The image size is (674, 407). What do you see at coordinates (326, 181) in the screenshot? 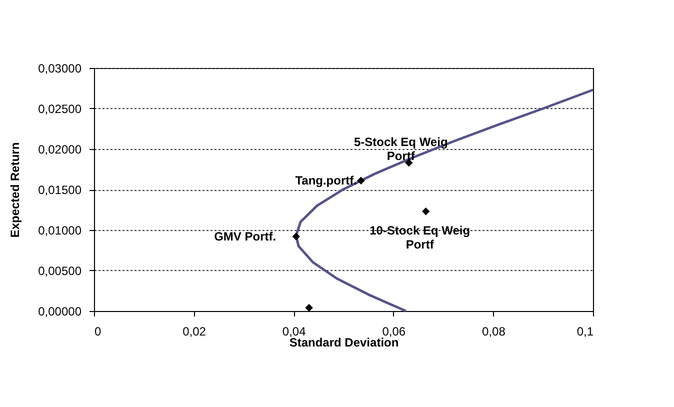
I see `annotation: Tang.portf.` at bounding box center [326, 181].